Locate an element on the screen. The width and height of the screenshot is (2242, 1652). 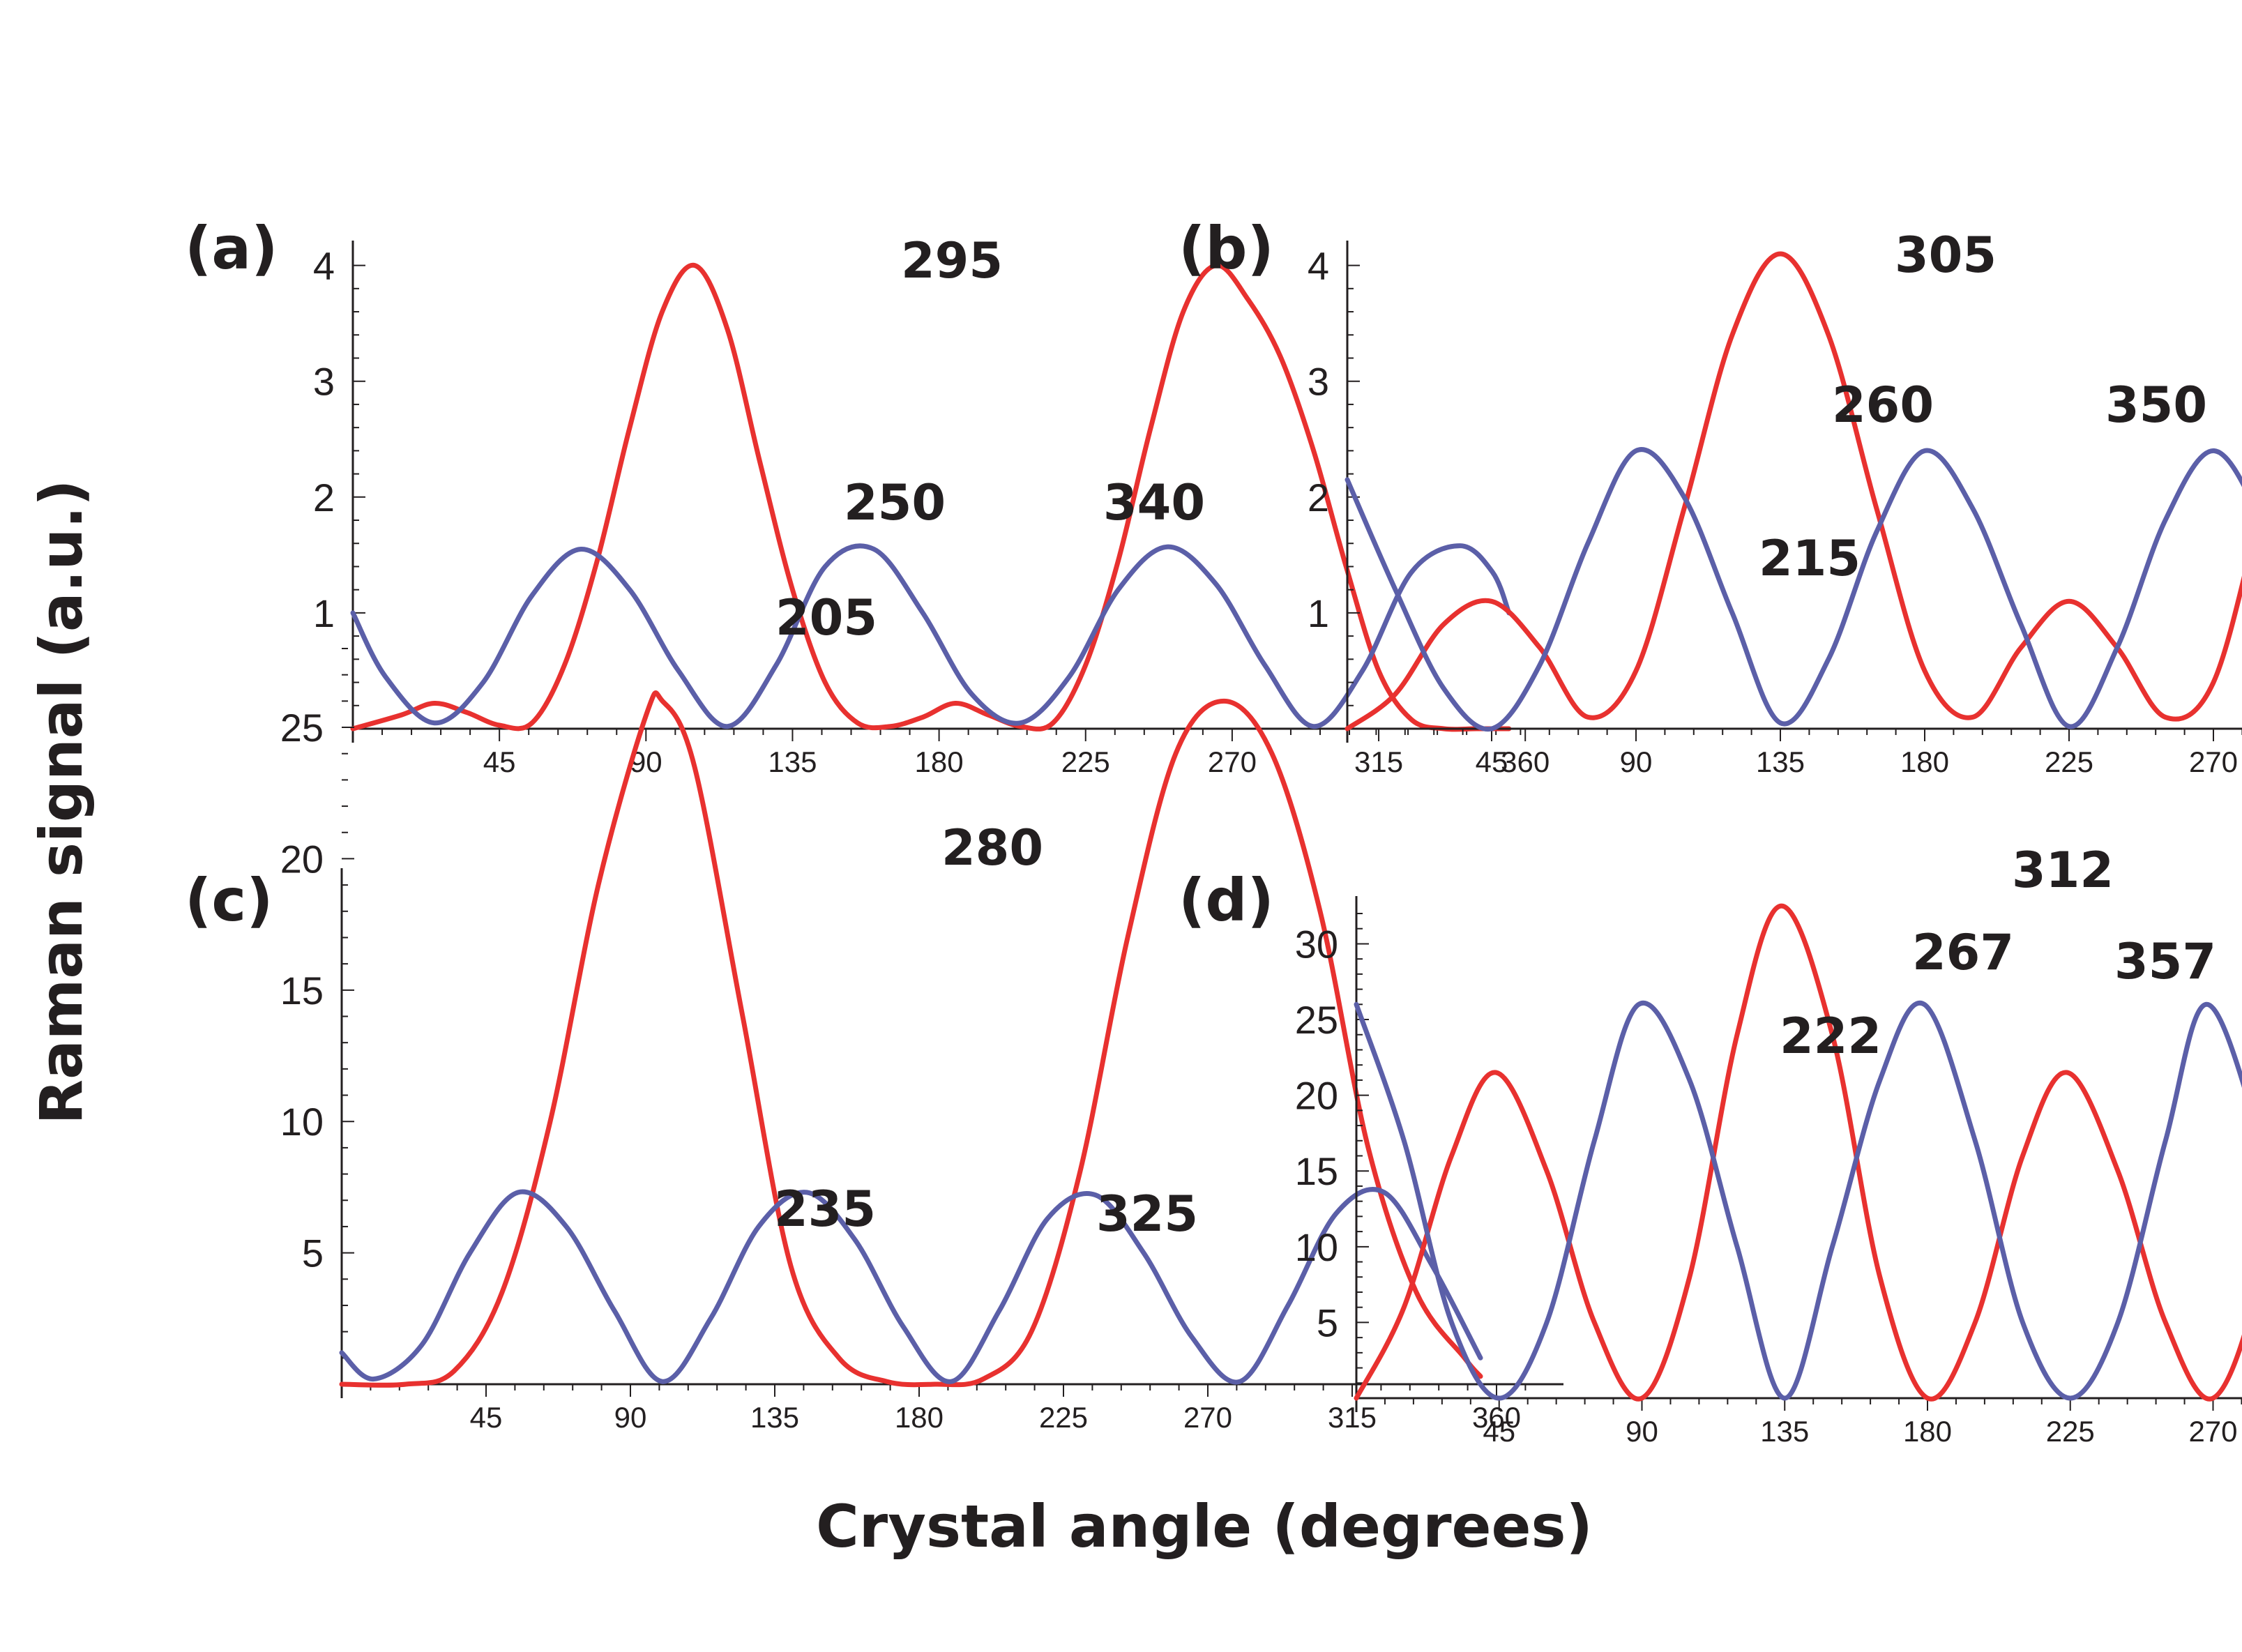
peak-annotation: 280 is located at coordinates (992, 848).